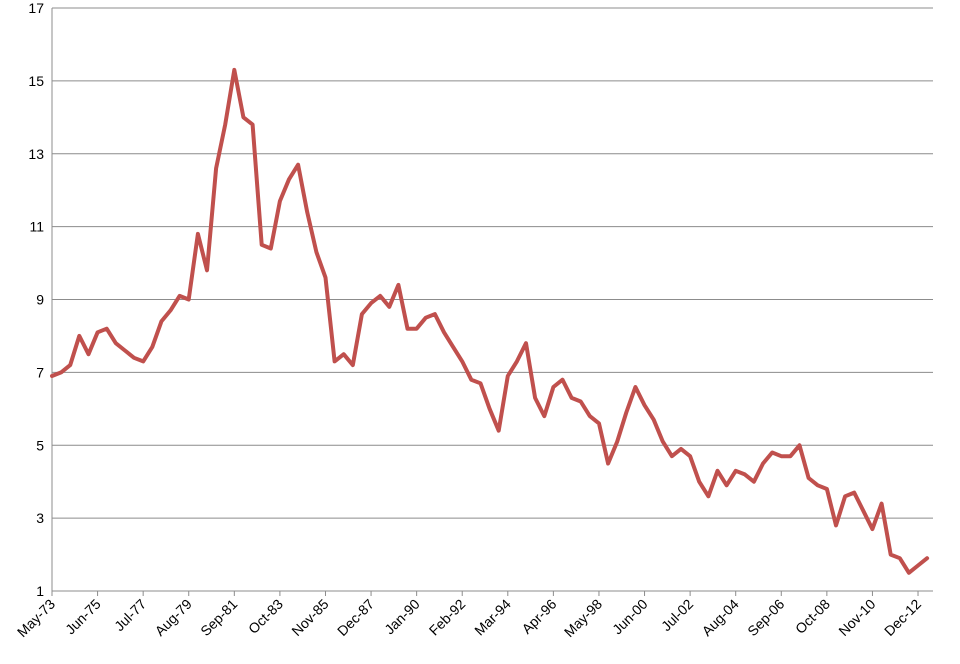  I want to click on x-tick-label: Apr-96, so click(538, 616).